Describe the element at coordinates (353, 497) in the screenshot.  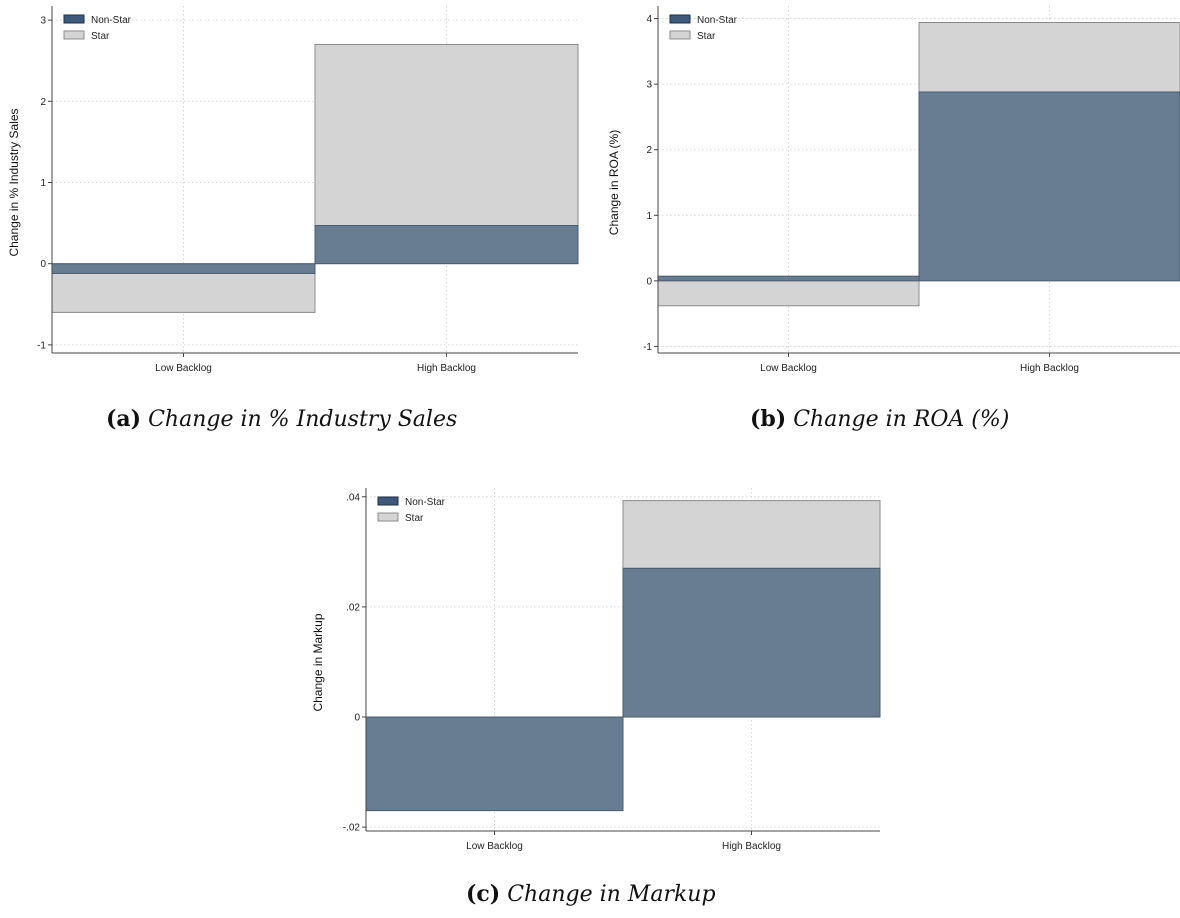
I see `y-tick-label: .04` at that location.